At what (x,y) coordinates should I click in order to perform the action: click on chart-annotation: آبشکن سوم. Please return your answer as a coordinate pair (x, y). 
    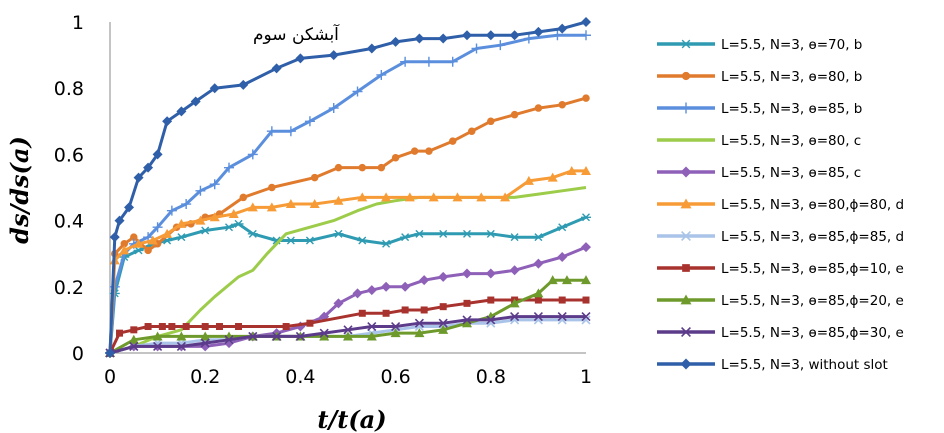
    Looking at the image, I should click on (296, 34).